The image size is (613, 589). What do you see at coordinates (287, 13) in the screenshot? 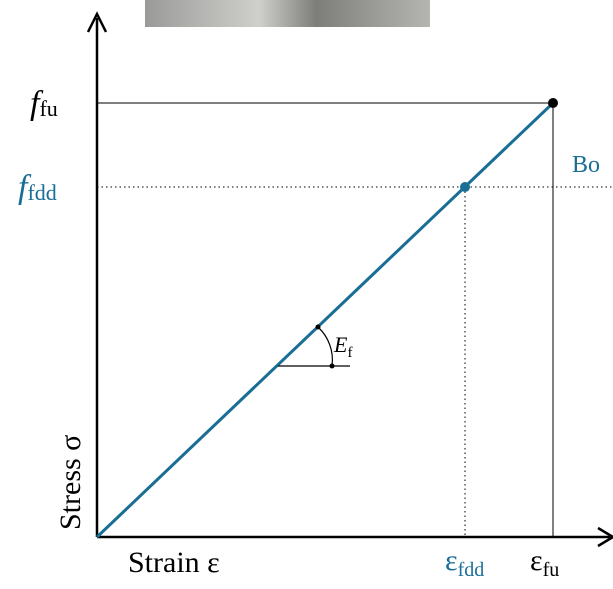
I see `photo-strip` at bounding box center [287, 13].